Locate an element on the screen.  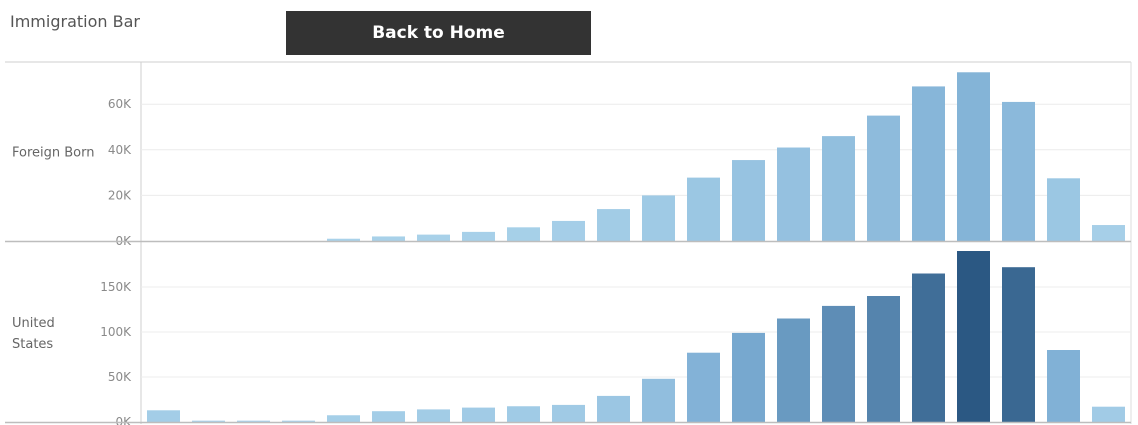
y-tick-label: 150K is located at coordinates (116, 287).